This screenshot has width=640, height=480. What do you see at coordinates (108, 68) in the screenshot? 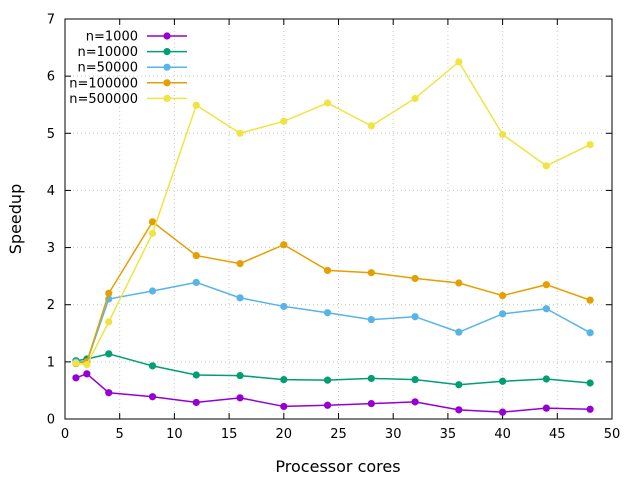
I see `legend-label: n=50000` at bounding box center [108, 68].